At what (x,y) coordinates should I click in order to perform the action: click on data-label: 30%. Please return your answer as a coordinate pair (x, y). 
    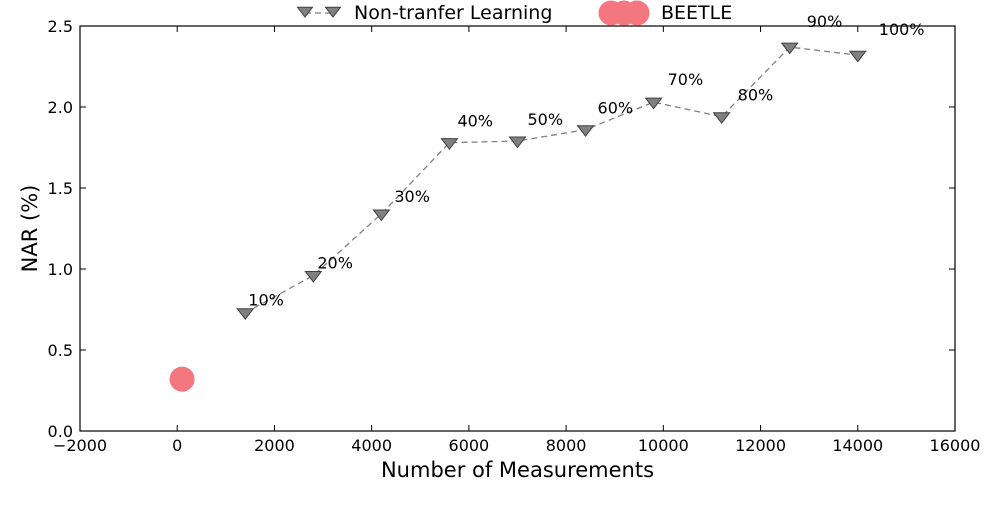
    Looking at the image, I should click on (412, 196).